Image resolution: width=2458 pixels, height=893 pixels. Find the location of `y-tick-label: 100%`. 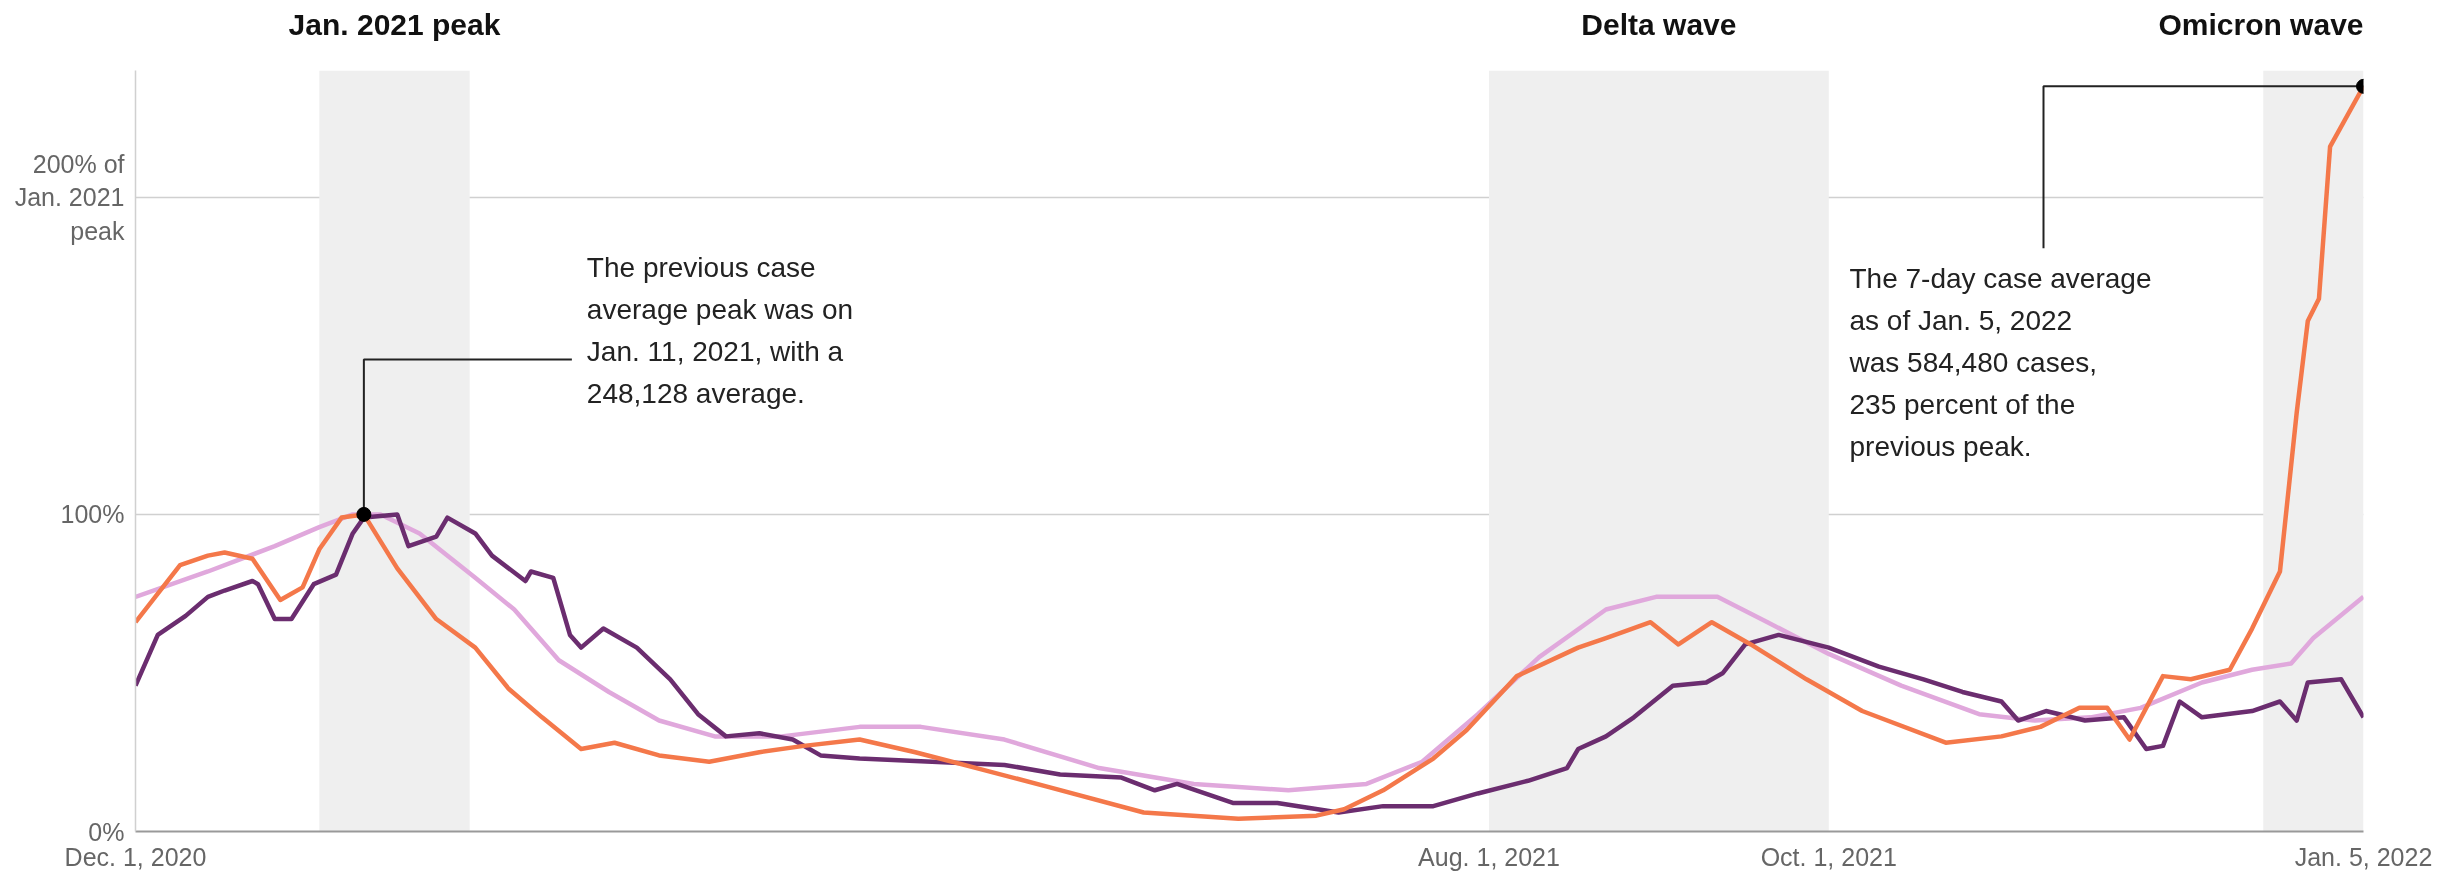

y-tick-label: 100% is located at coordinates (92, 514).